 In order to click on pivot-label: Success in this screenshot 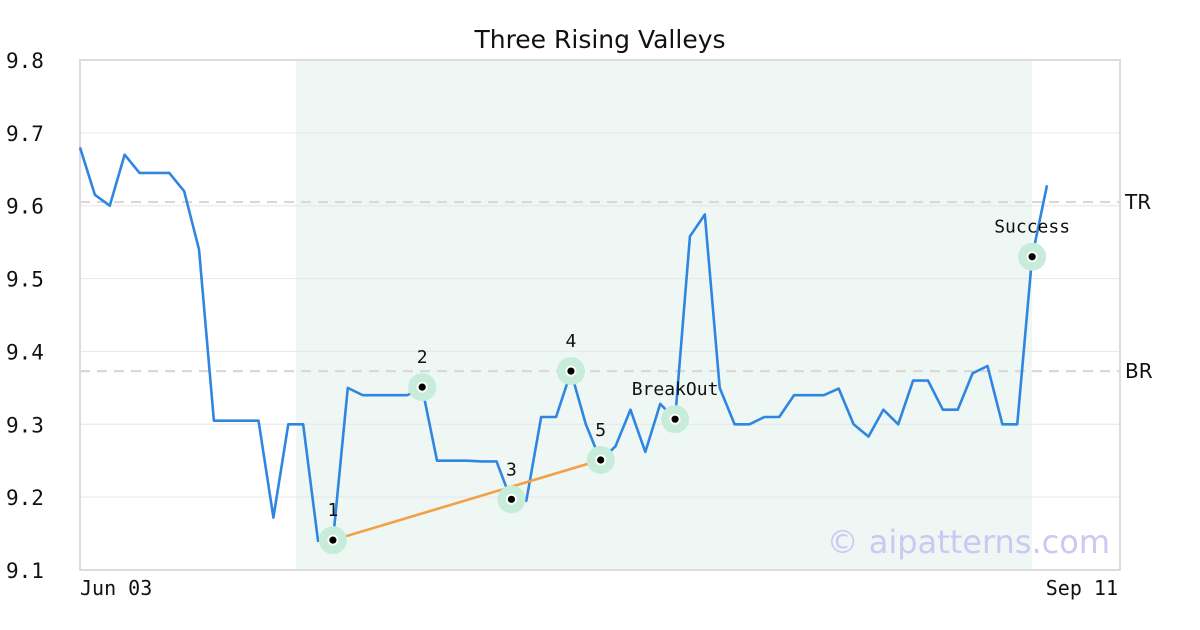, I will do `click(1032, 227)`.